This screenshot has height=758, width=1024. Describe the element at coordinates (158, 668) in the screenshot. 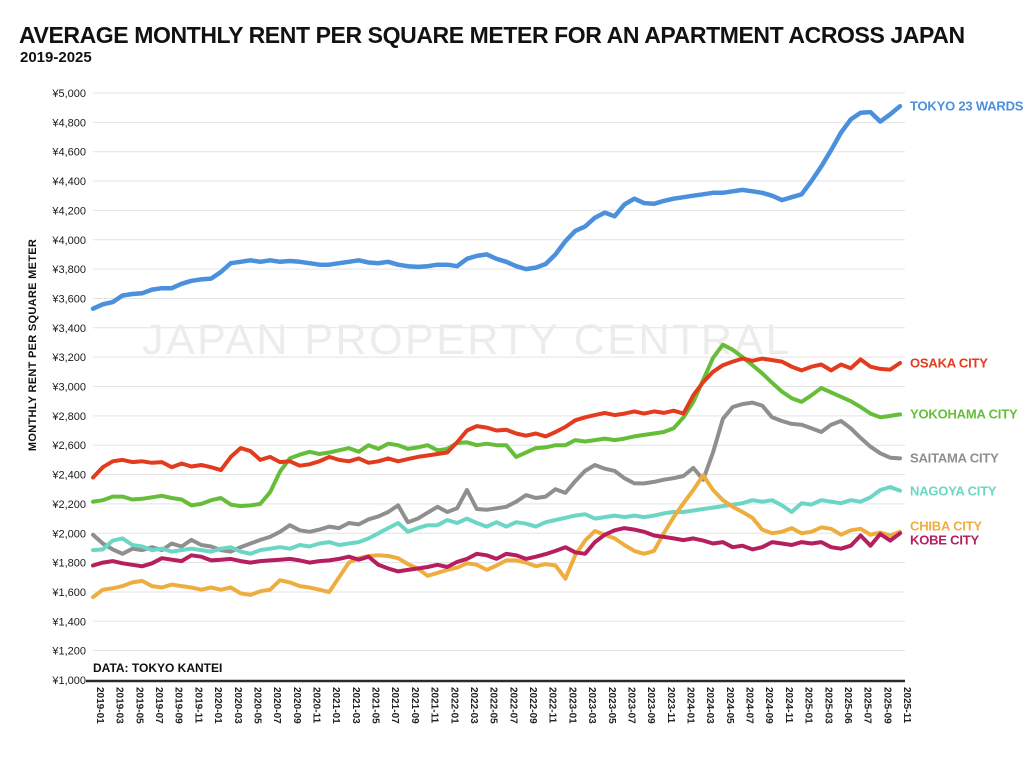

I see `data-source-note: DATA: TOKYO KANTEI` at that location.